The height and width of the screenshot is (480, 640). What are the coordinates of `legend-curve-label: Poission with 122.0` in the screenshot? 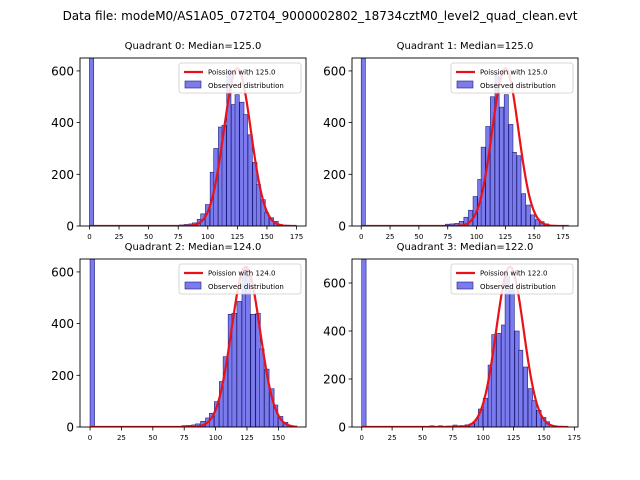 It's located at (514, 274).